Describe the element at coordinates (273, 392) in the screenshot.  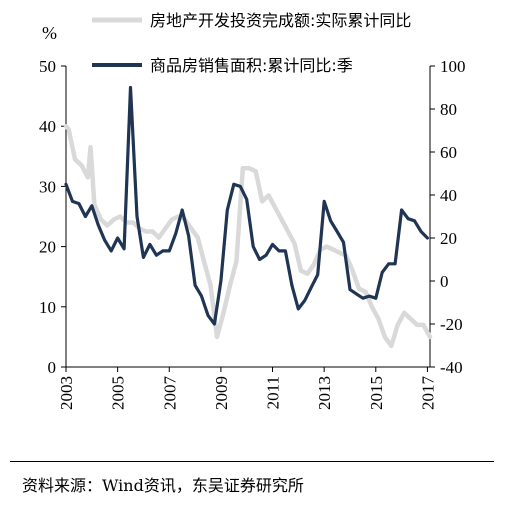
I see `x-tick-label: 2011` at that location.